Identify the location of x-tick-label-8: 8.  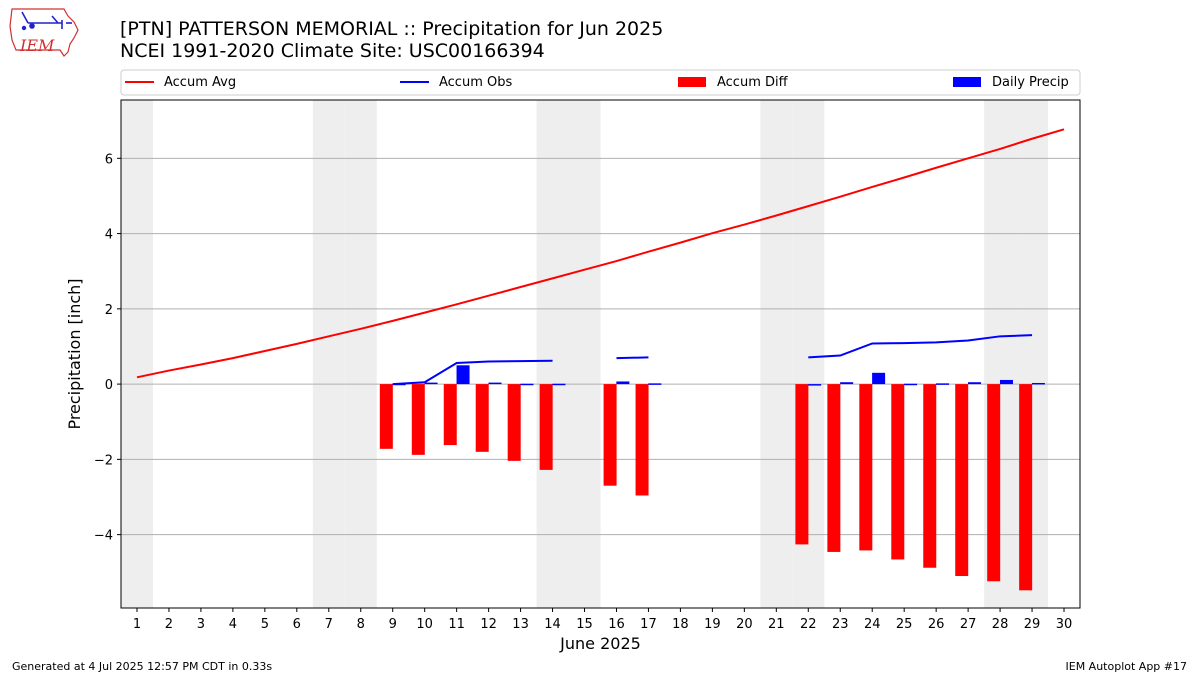
(361, 624).